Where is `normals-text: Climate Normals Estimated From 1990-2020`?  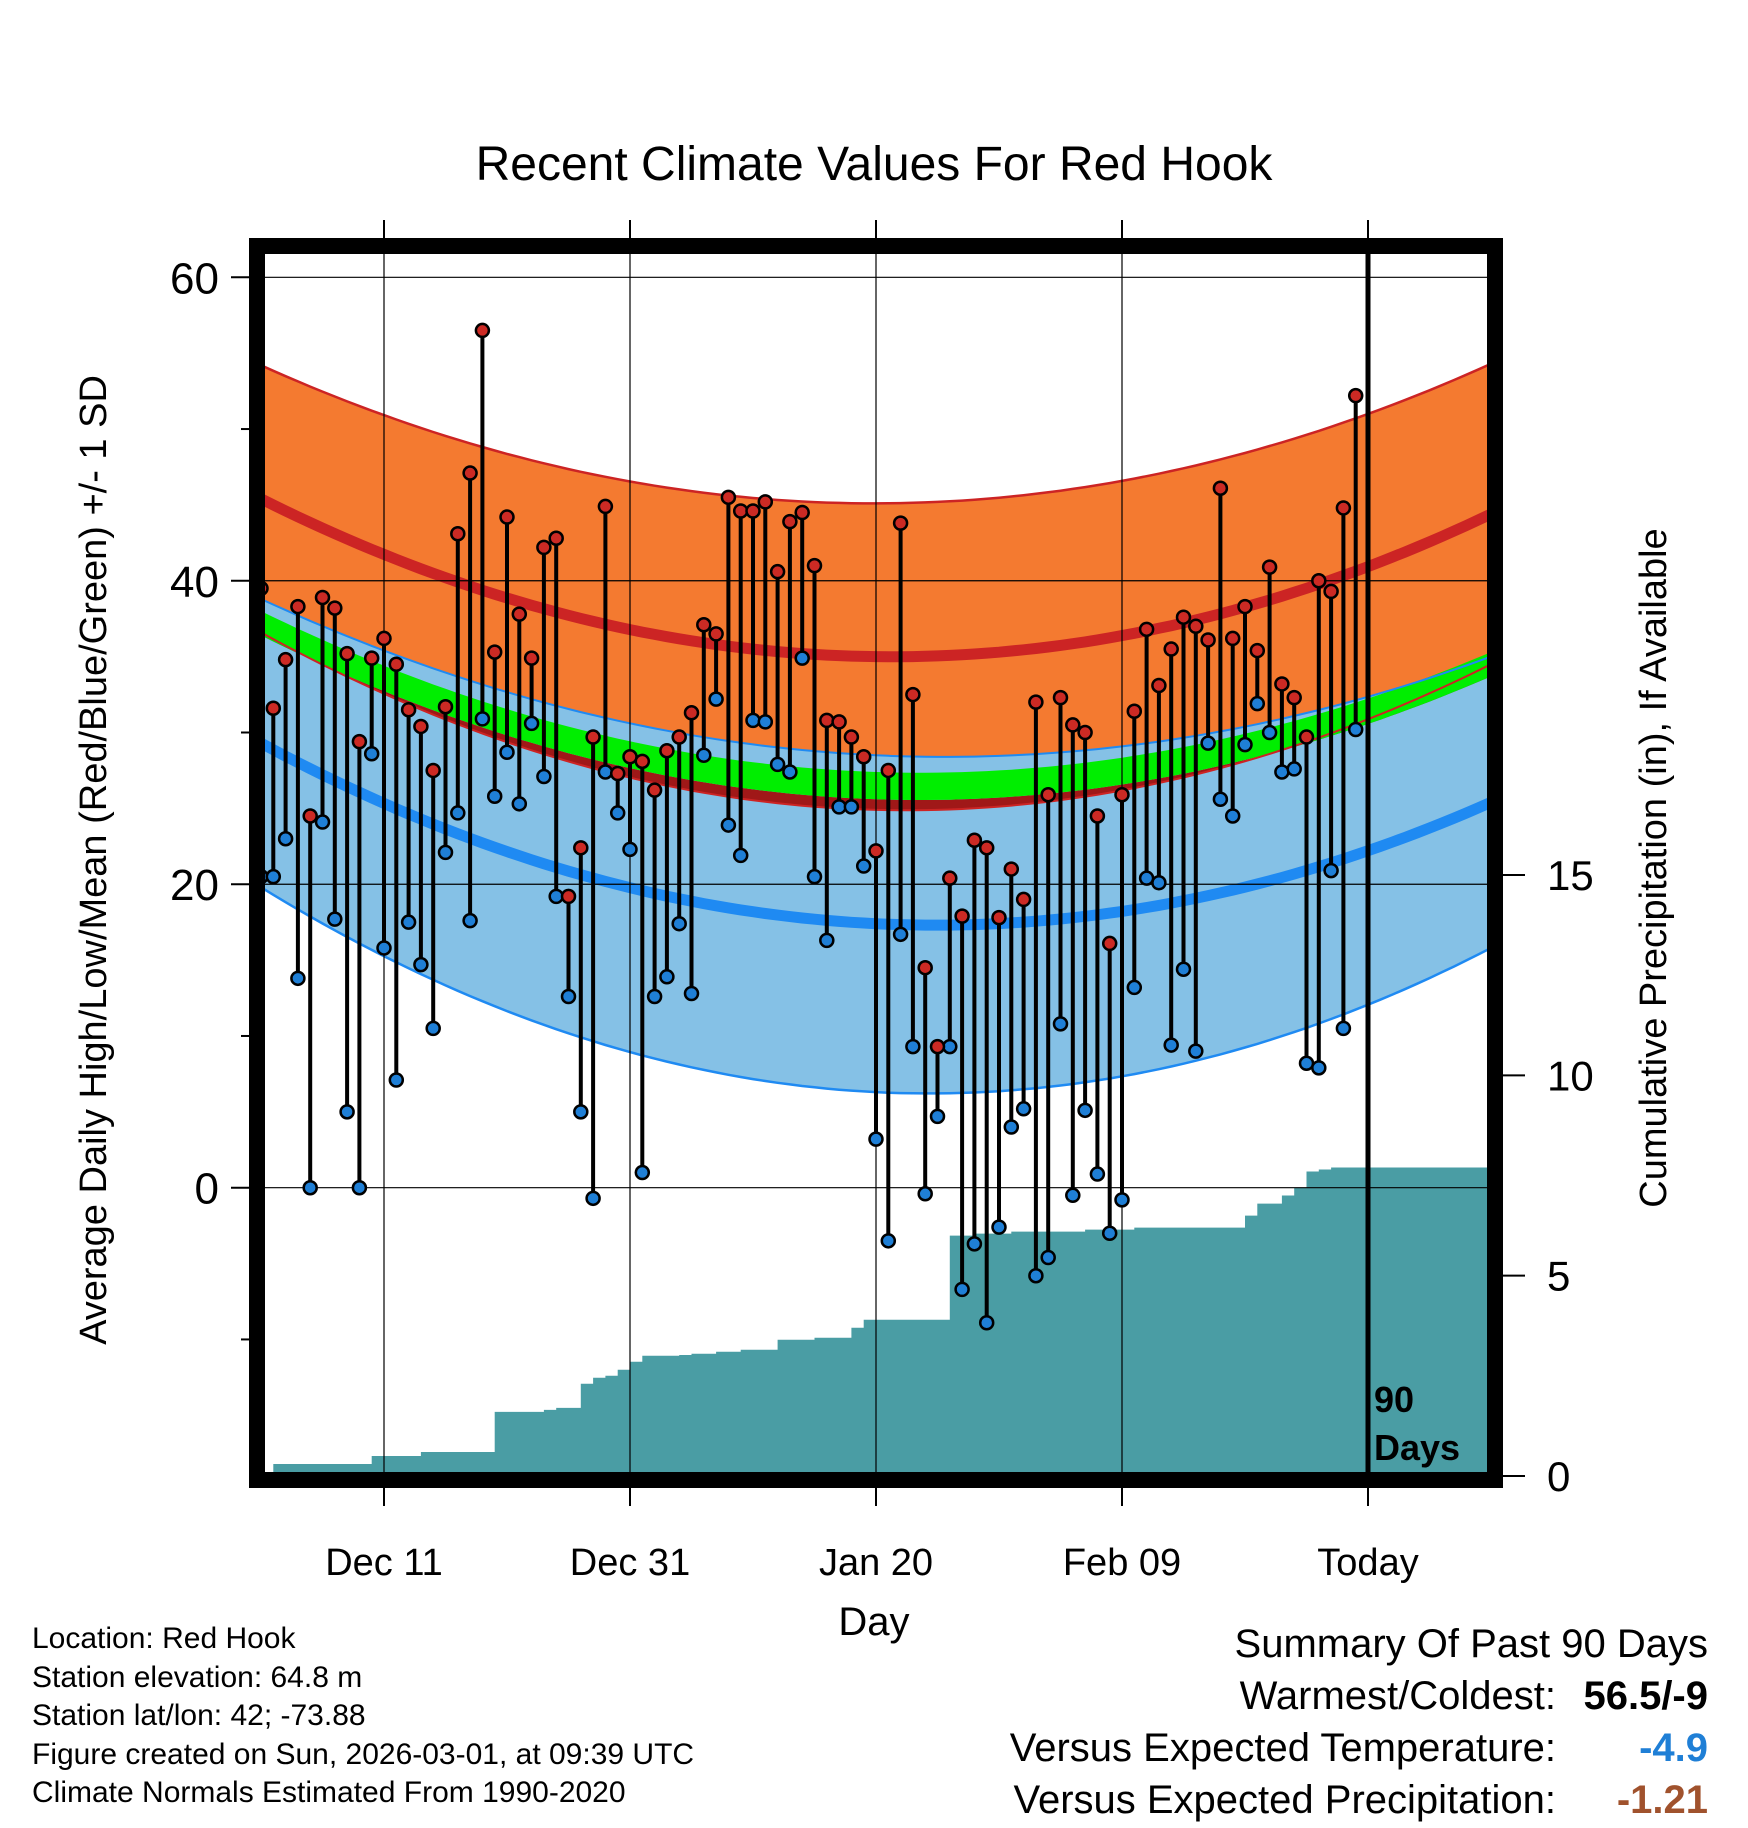 normals-text: Climate Normals Estimated From 1990-2020 is located at coordinates (329, 1792).